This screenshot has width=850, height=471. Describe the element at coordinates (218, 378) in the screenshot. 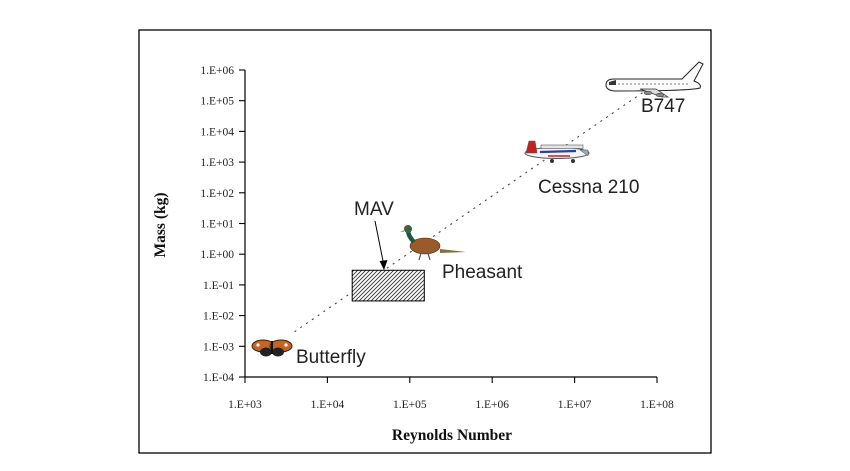

I see `y-tick-label: 1.E-04` at that location.